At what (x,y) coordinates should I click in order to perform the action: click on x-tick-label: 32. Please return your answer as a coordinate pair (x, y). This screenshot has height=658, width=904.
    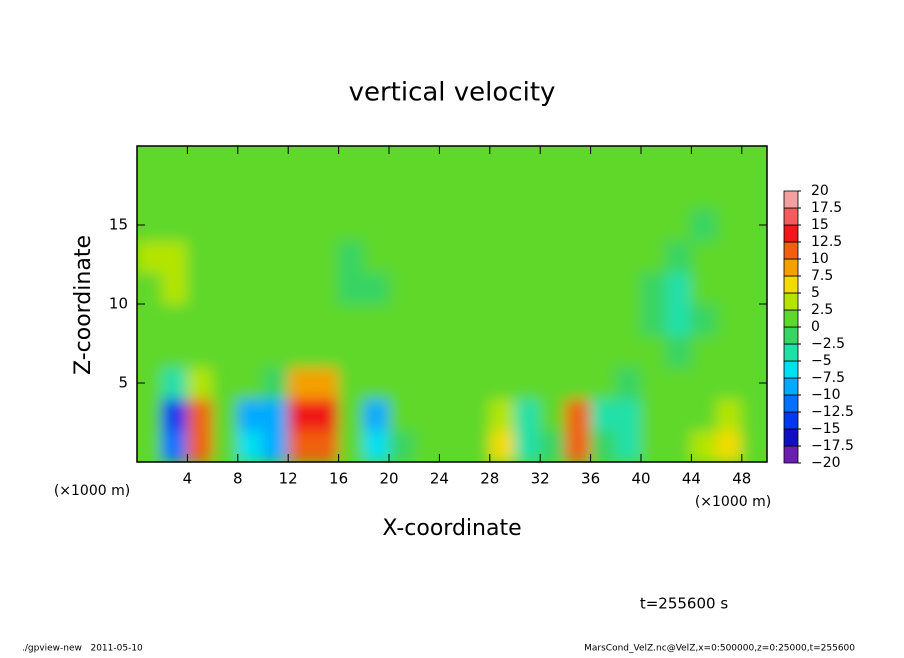
    Looking at the image, I should click on (540, 479).